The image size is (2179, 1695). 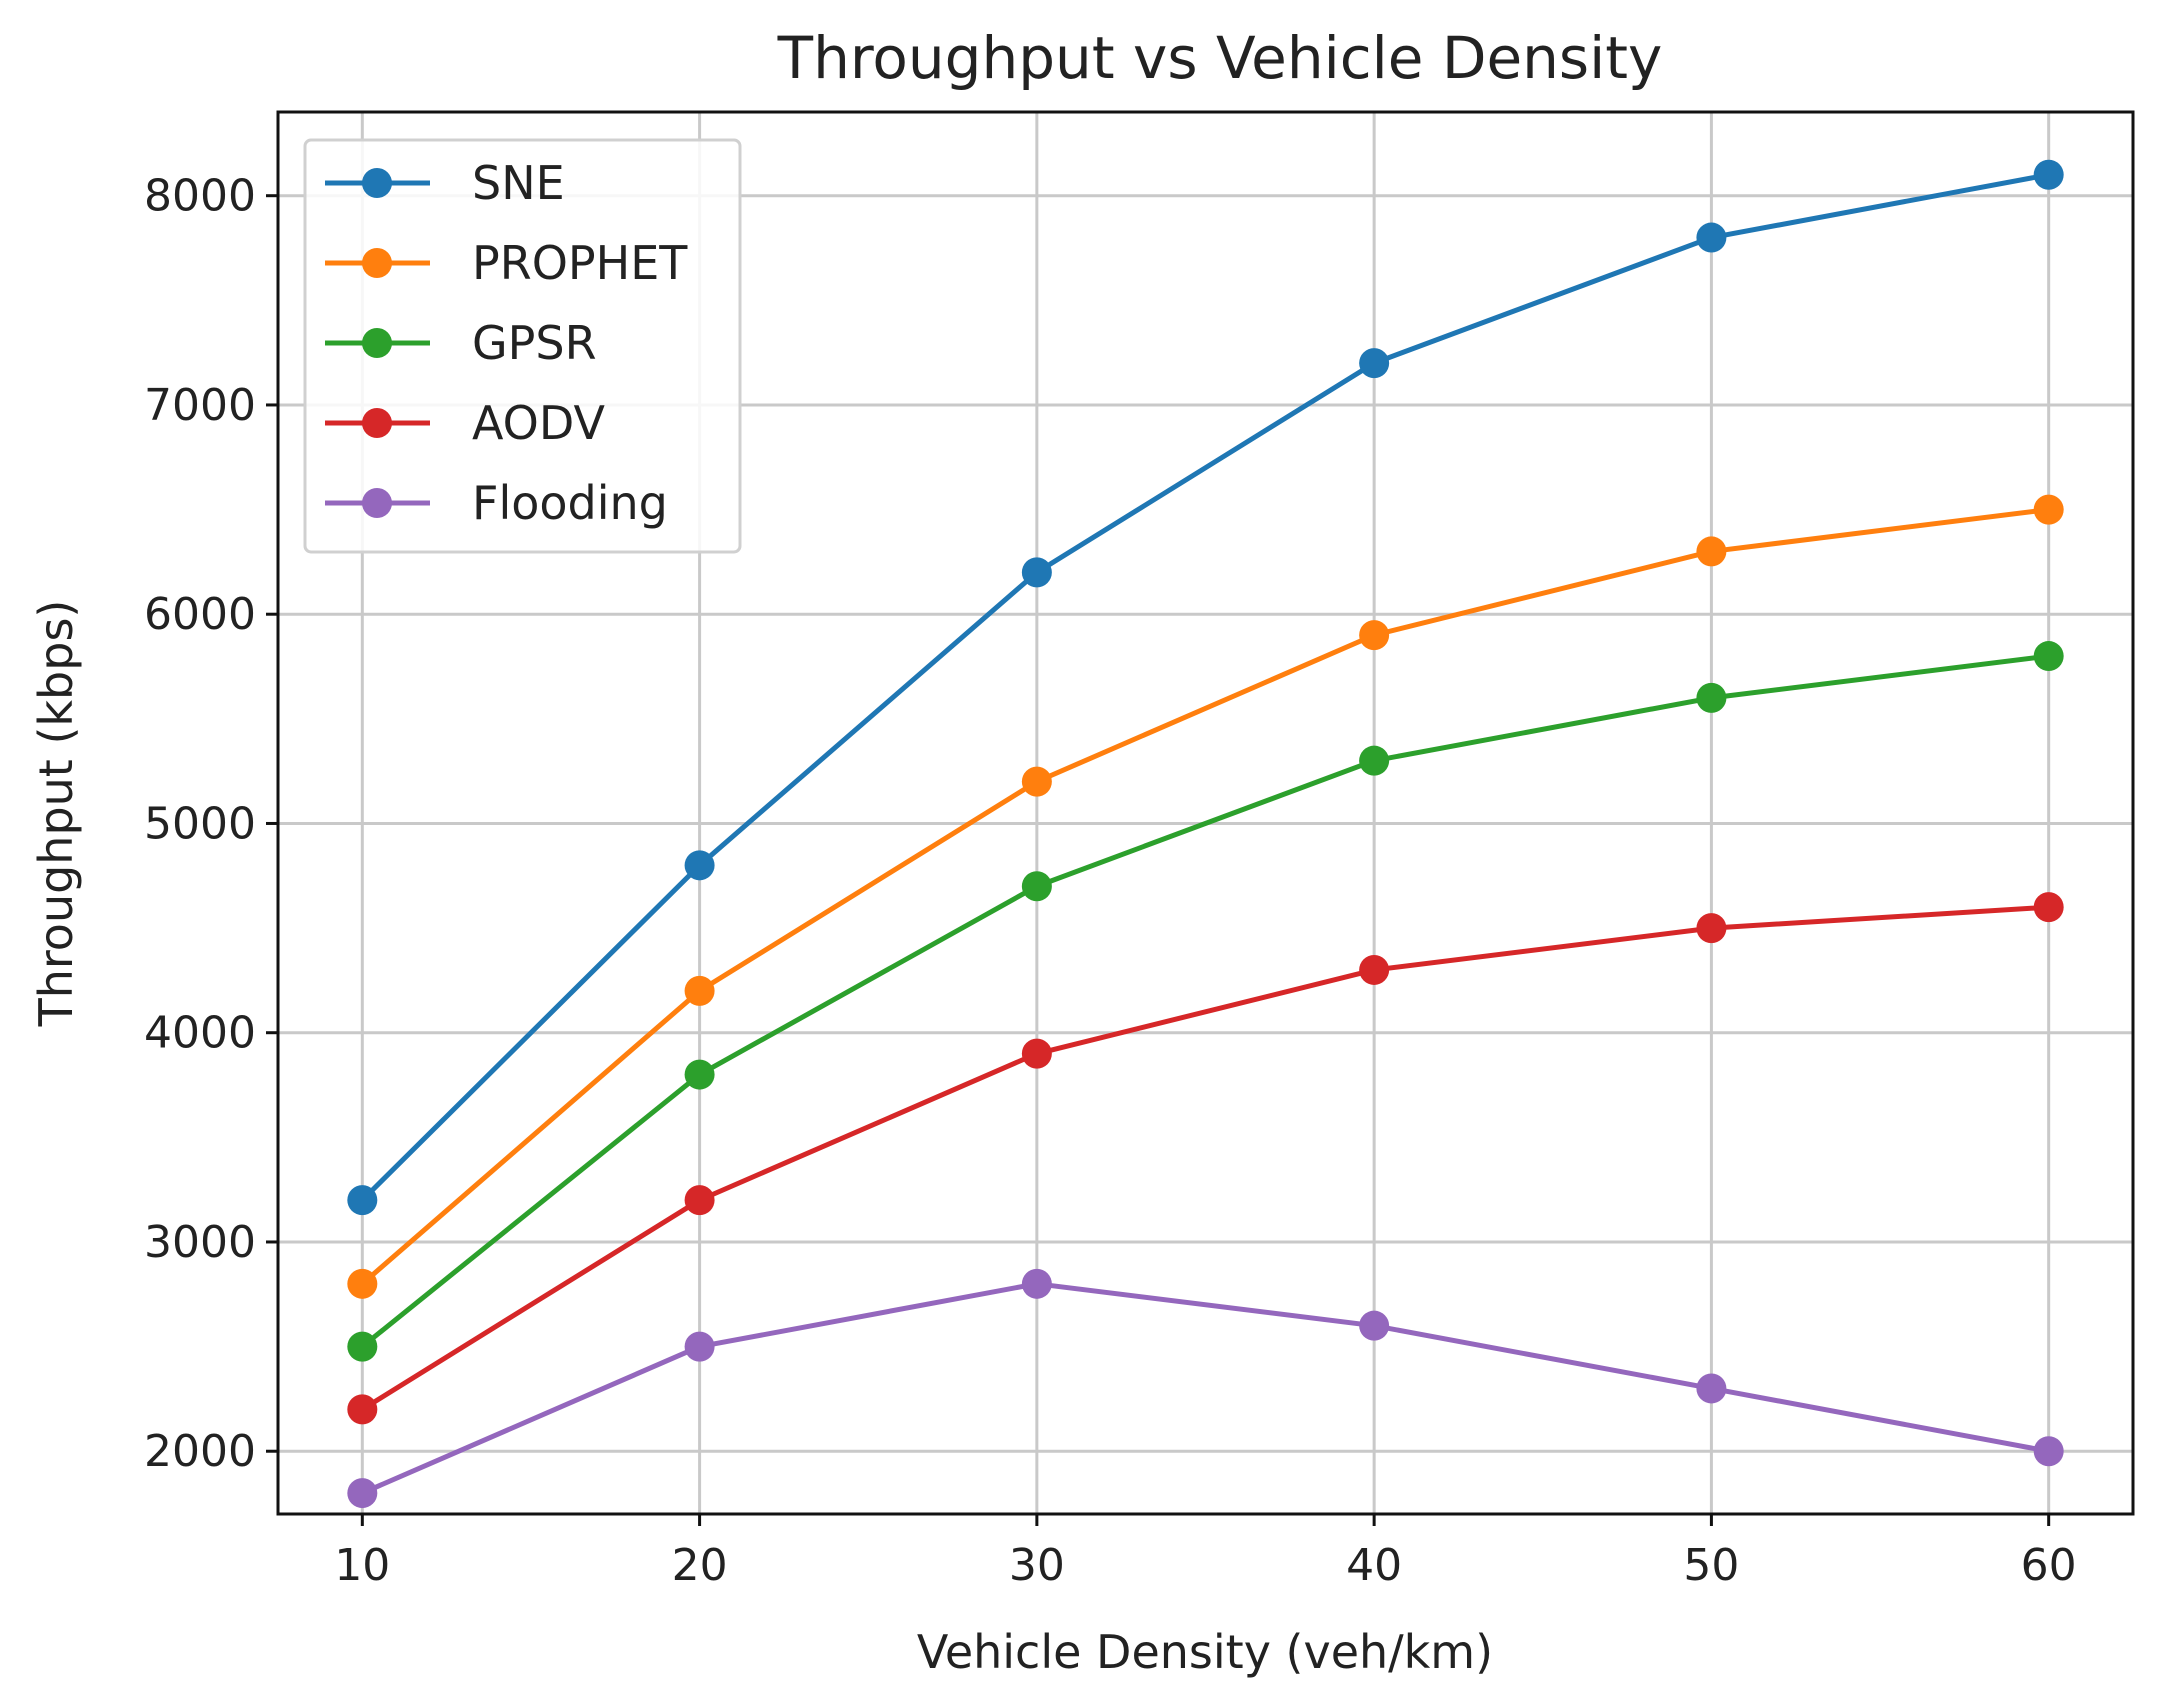 What do you see at coordinates (200, 1451) in the screenshot?
I see `y-tick-label: 2000` at bounding box center [200, 1451].